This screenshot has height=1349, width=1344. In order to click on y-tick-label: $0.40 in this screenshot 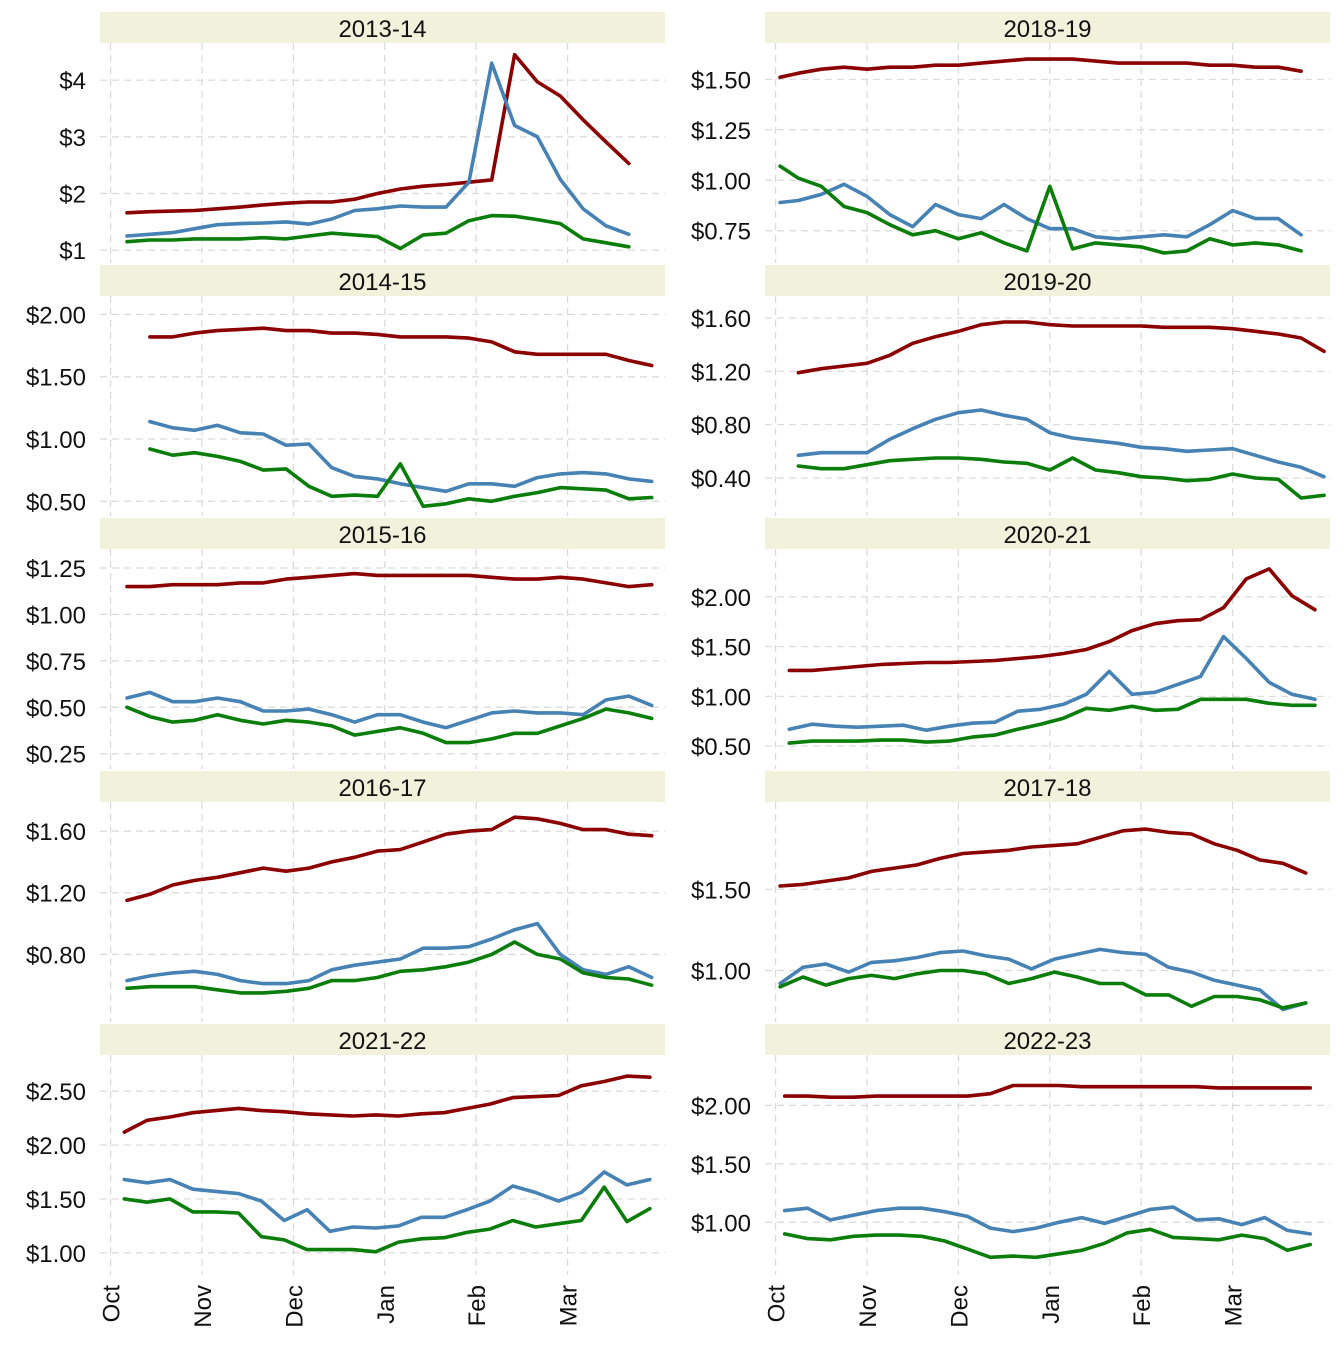, I will do `click(721, 479)`.